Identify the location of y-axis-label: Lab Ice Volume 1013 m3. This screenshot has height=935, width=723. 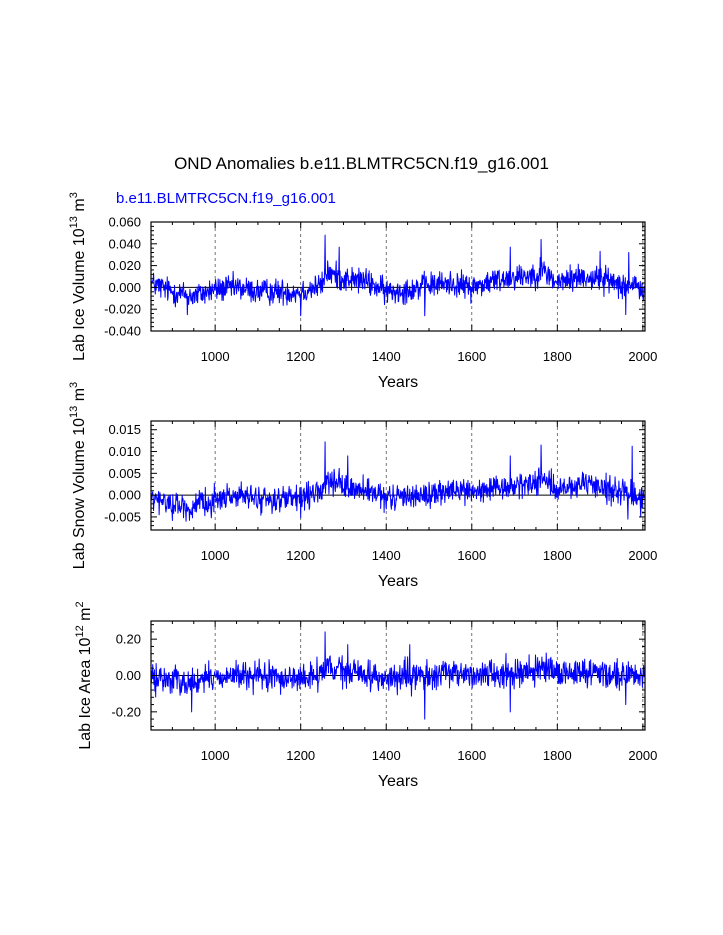
(78, 276).